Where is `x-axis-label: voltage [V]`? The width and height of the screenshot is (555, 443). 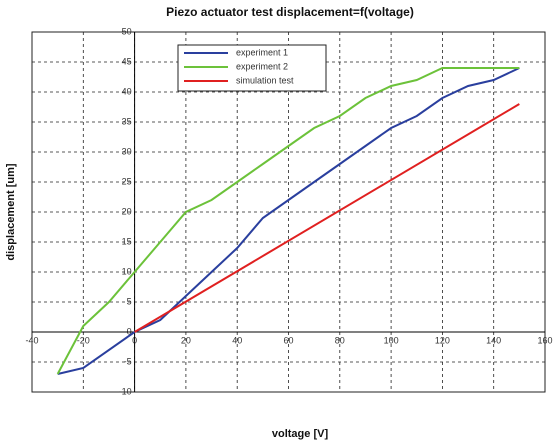
x-axis-label: voltage [V] is located at coordinates (300, 434).